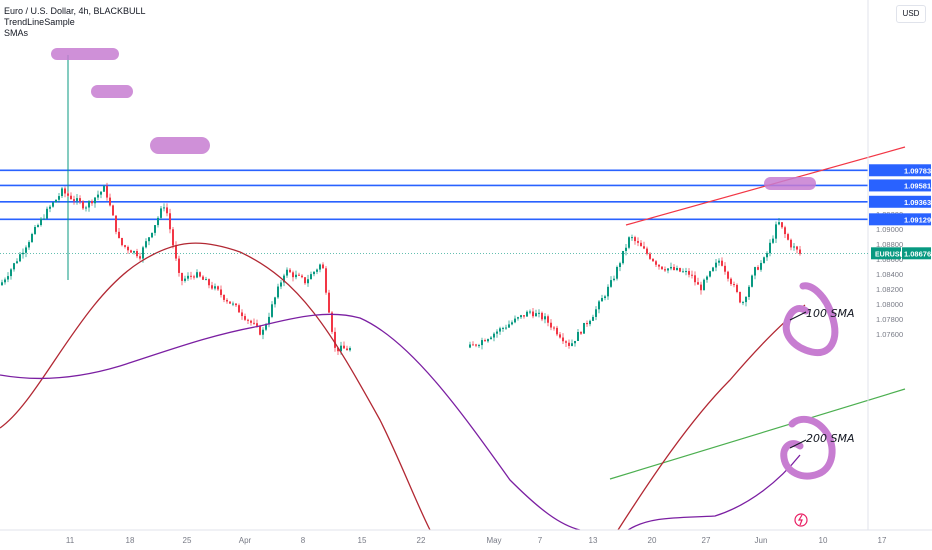 Image resolution: width=932 pixels, height=550 pixels. I want to click on highlight-marker, so click(112, 91).